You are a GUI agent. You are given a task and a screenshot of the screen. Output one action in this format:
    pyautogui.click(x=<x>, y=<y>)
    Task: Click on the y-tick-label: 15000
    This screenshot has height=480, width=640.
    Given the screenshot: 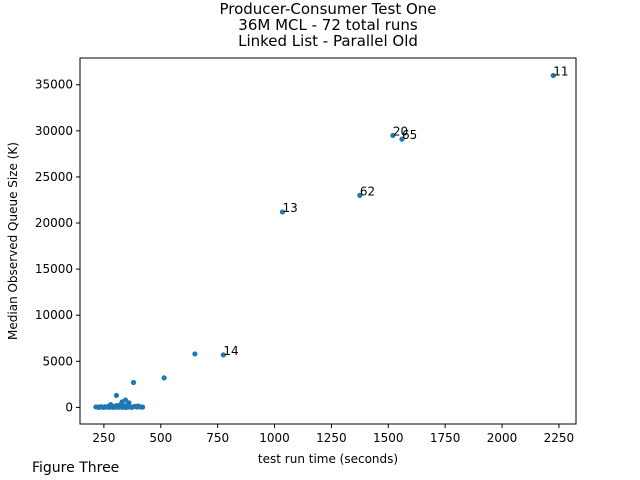 What is the action you would take?
    pyautogui.click(x=54, y=269)
    